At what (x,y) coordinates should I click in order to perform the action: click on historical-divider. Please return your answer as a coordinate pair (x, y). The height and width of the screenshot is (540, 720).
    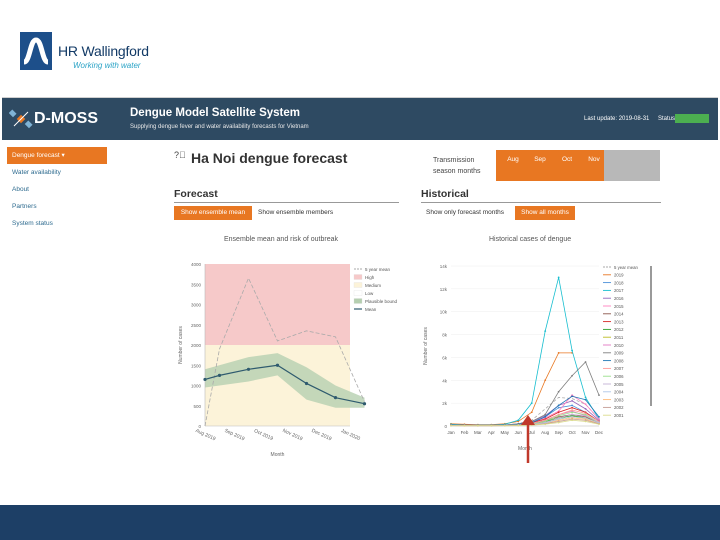
    Looking at the image, I should click on (541, 202).